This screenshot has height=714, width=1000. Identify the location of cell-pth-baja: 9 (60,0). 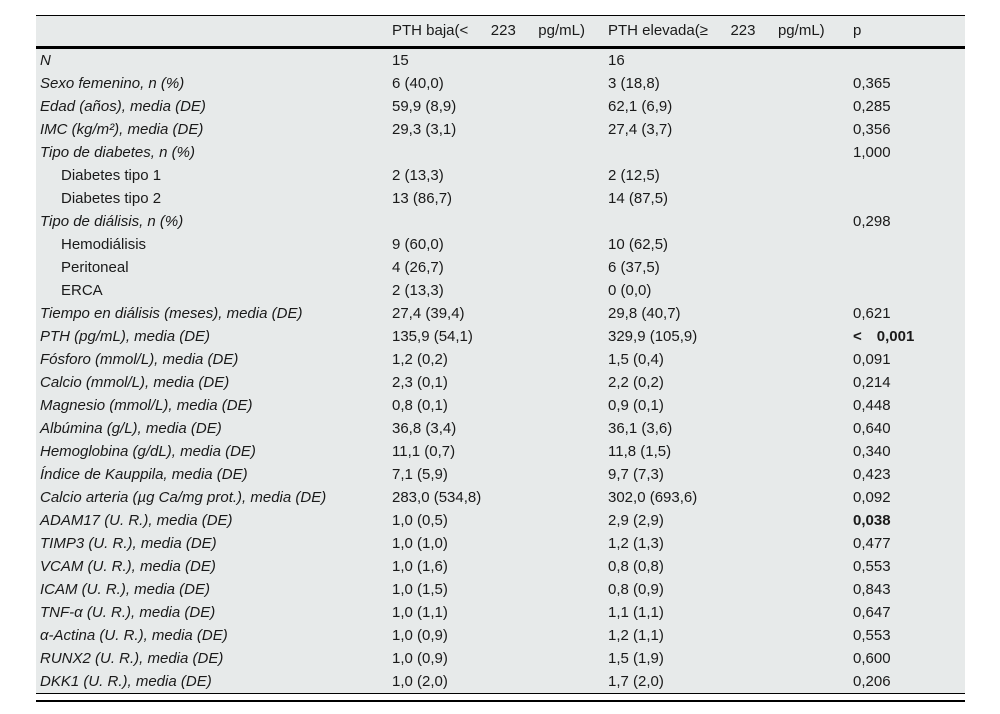
(418, 244).